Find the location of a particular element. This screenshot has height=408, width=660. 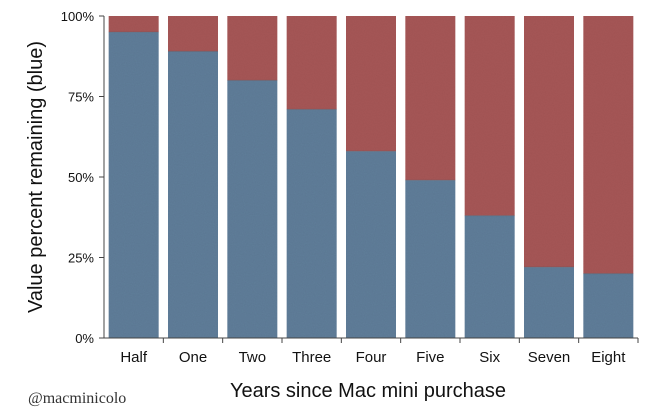

watermark-text: @macminicolo is located at coordinates (77, 398).